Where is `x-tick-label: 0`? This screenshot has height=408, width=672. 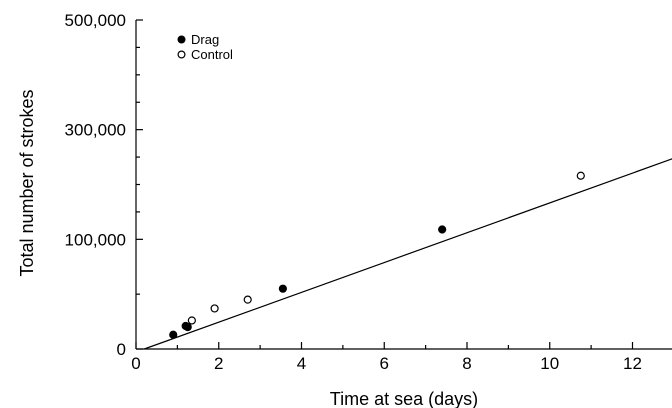
x-tick-label: 0 is located at coordinates (135, 363).